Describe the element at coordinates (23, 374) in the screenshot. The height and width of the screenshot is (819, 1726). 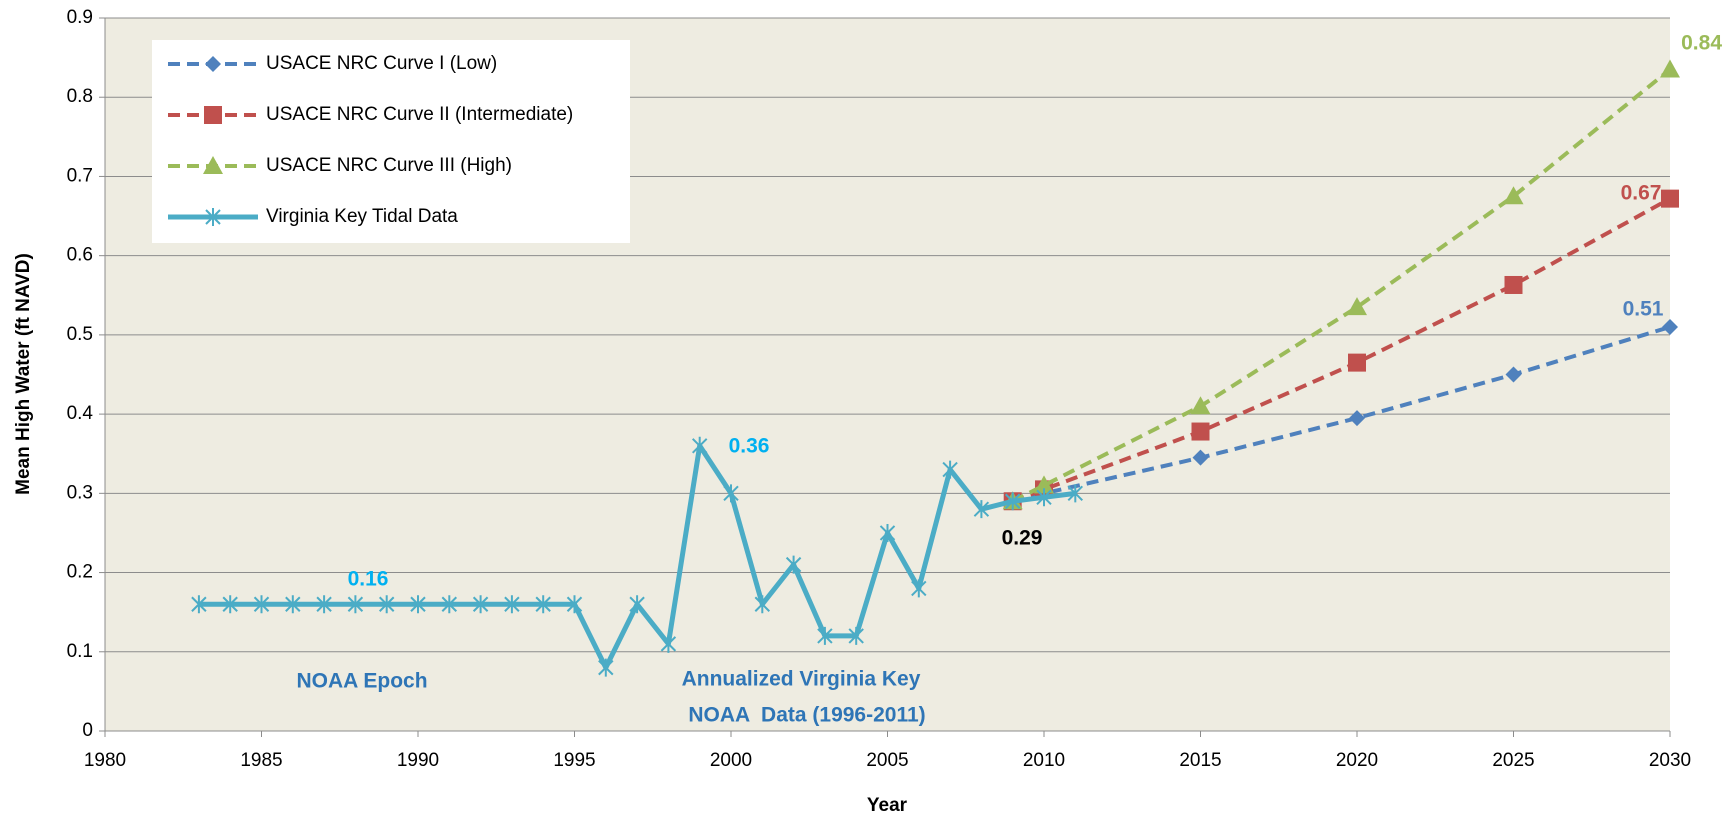
I see `y-axis-label: Mean High Water (ft NAVD)` at that location.